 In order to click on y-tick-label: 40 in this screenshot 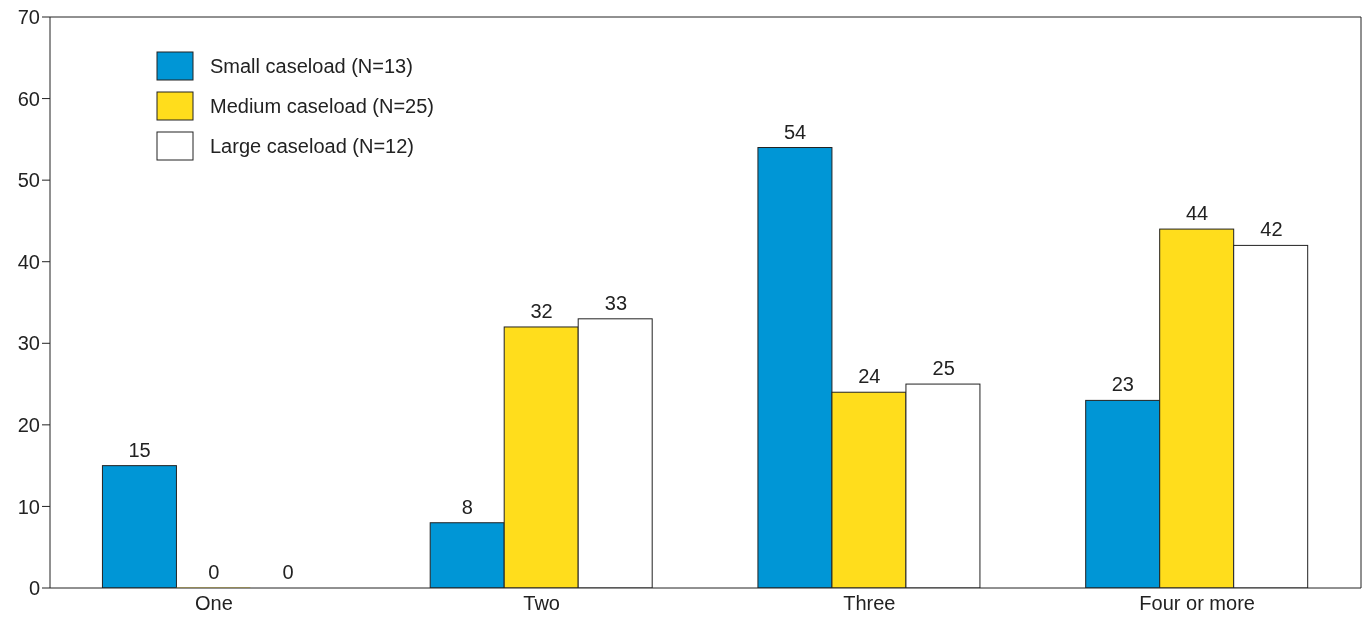, I will do `click(28, 261)`.